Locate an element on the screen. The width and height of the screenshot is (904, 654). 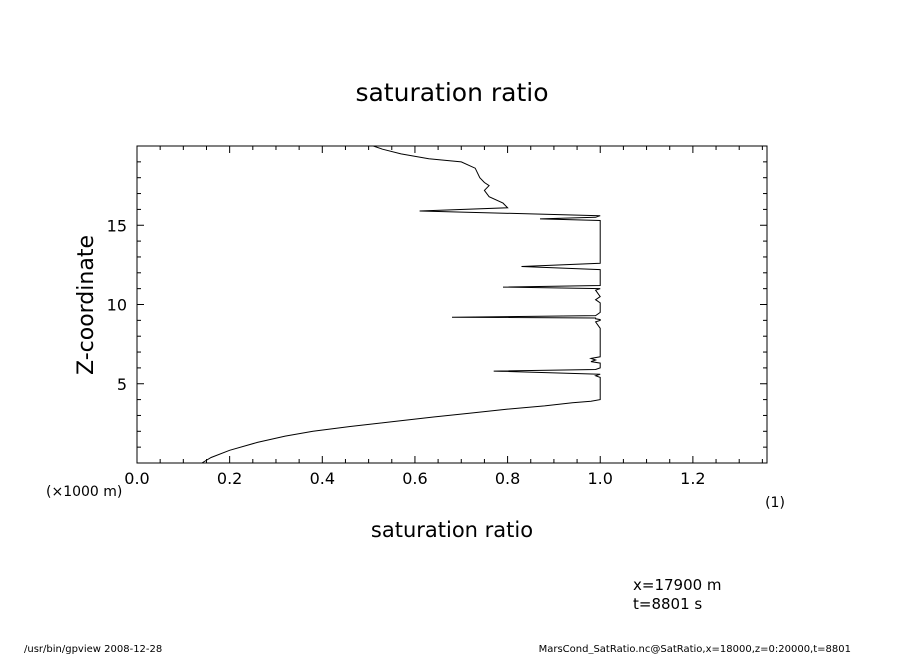
x-tick-label: 0.8 is located at coordinates (507, 478).